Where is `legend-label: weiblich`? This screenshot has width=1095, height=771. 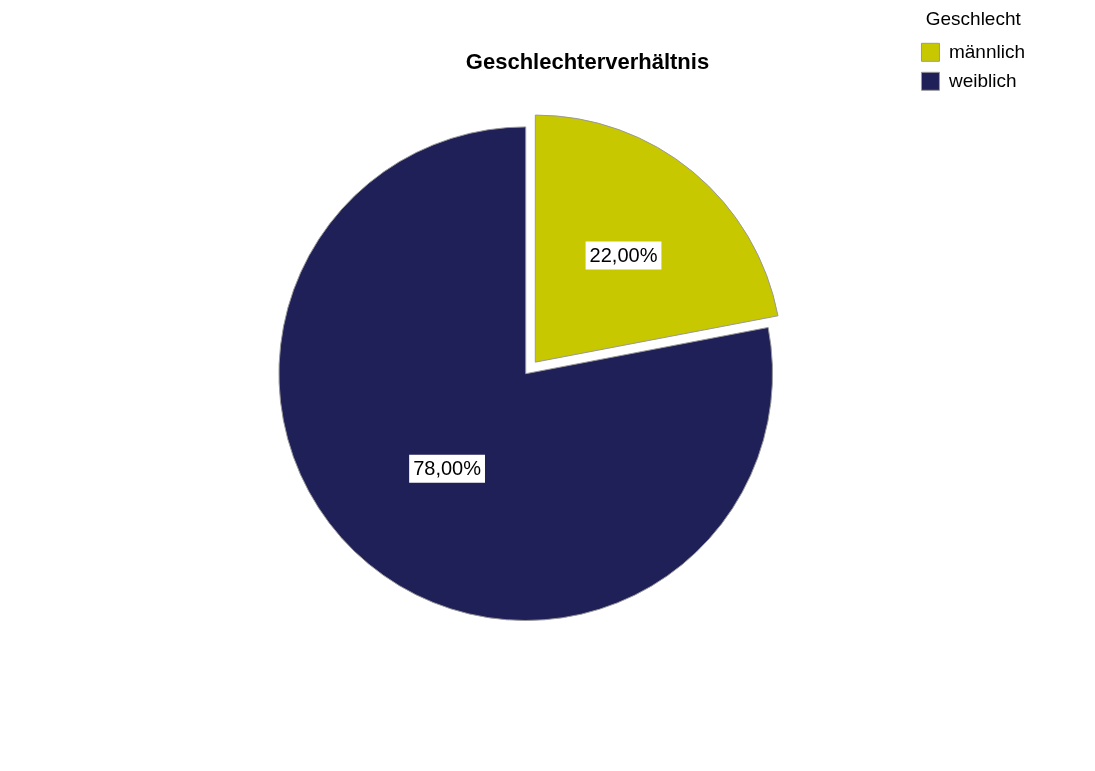 legend-label: weiblich is located at coordinates (982, 80).